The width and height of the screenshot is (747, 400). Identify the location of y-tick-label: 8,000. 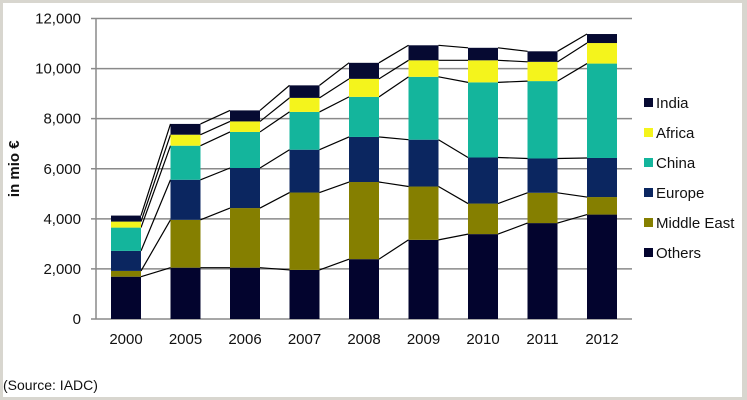
(62, 119).